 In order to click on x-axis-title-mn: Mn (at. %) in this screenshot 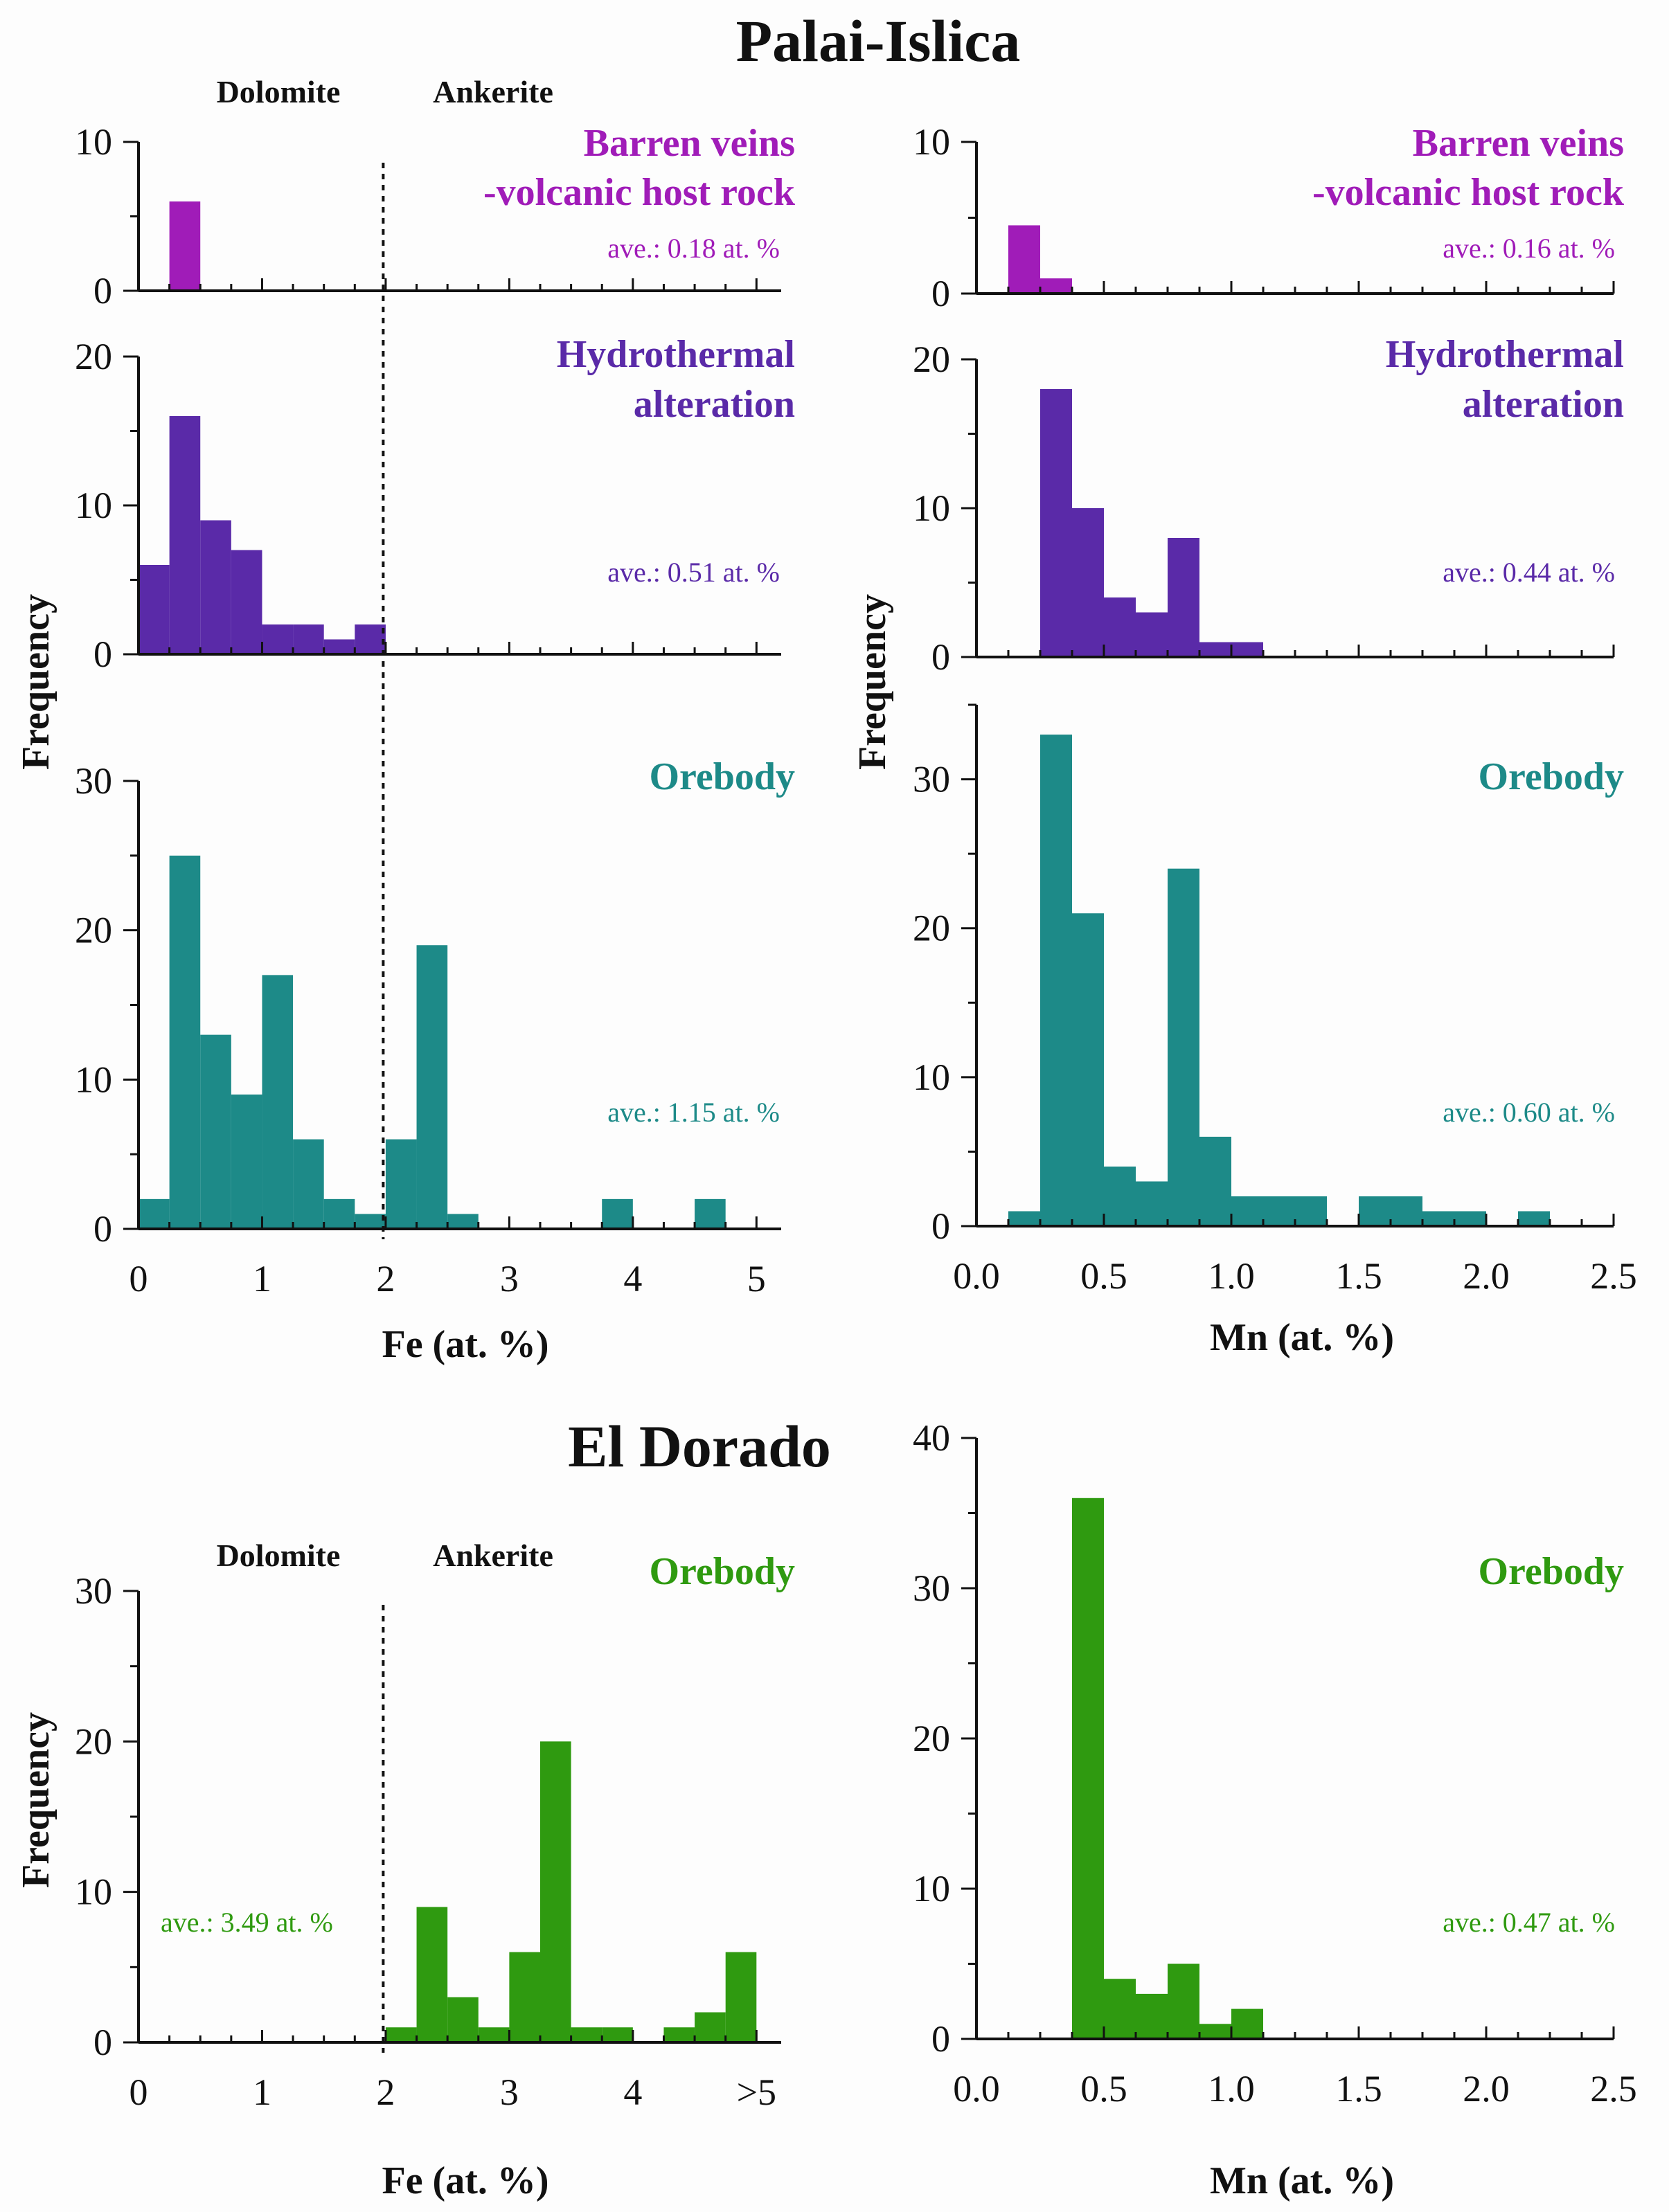, I will do `click(1302, 1337)`.